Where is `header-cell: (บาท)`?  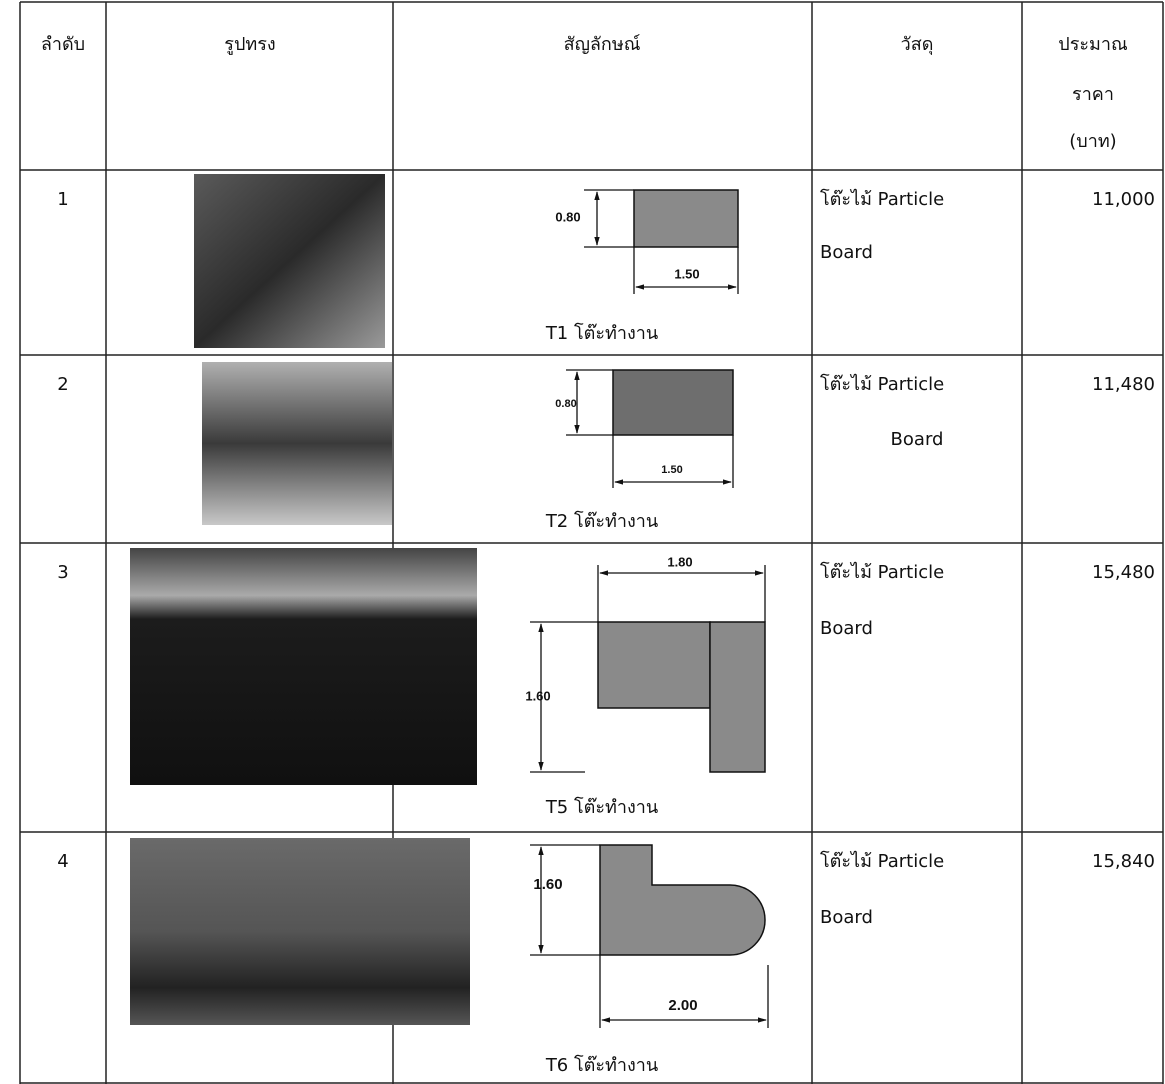 header-cell: (บาท) is located at coordinates (1092, 141).